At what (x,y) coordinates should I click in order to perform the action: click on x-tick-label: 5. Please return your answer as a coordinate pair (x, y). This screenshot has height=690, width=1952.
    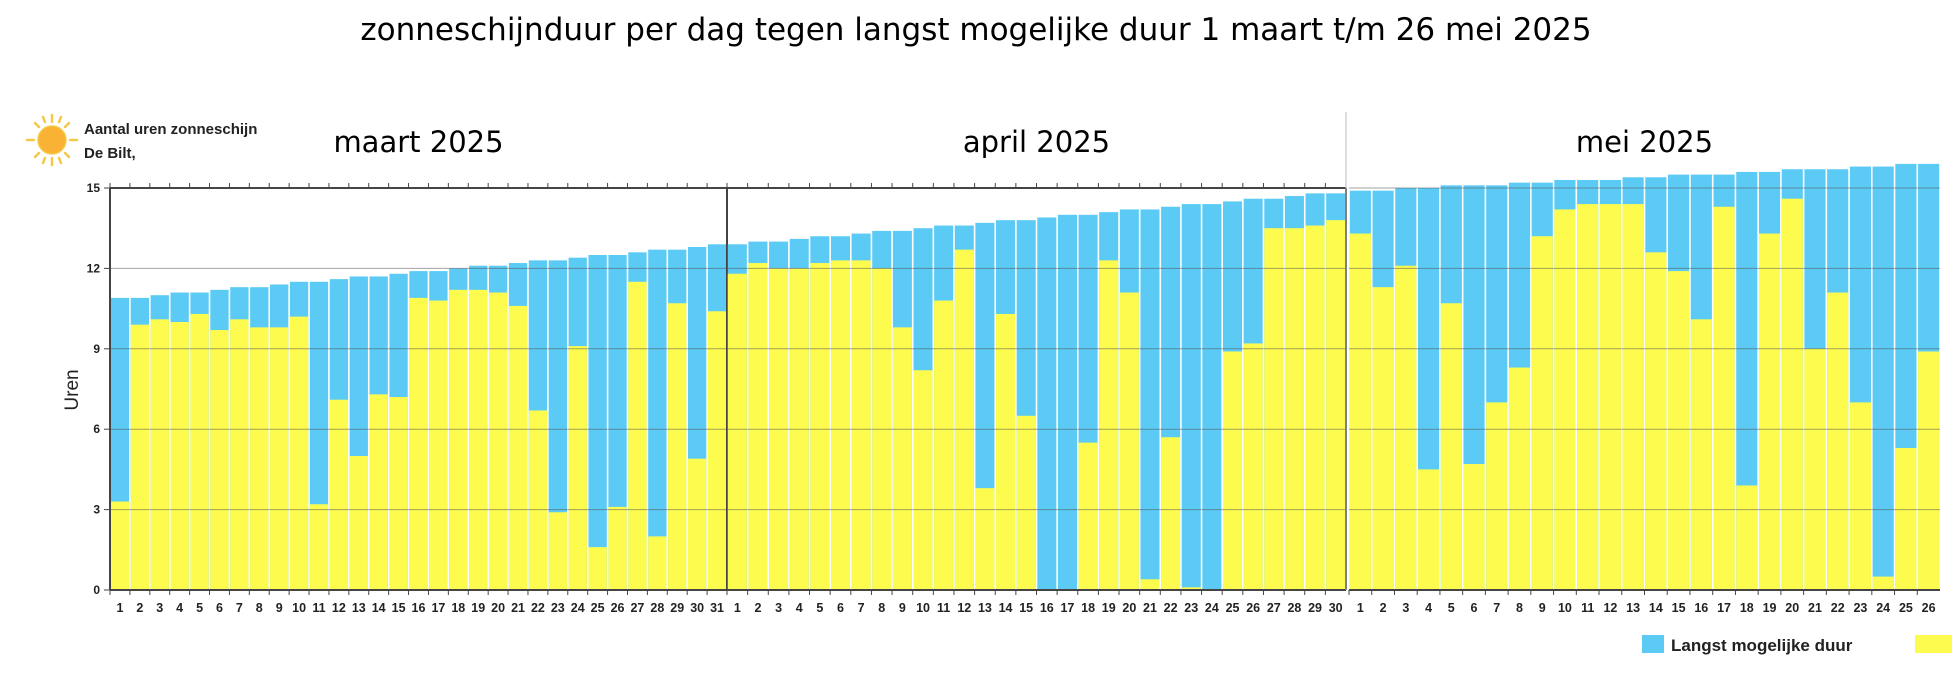
    Looking at the image, I should click on (1451, 608).